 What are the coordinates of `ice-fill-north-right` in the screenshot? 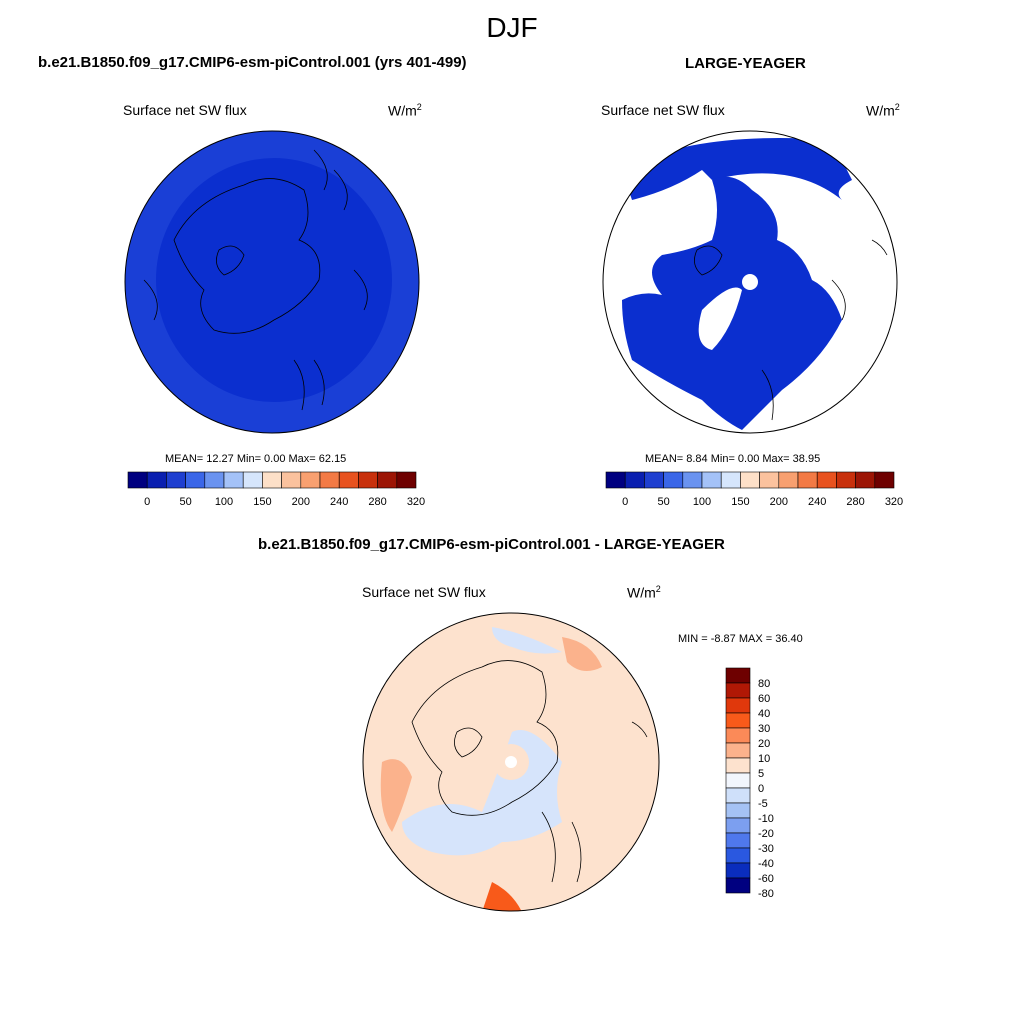 It's located at (737, 169).